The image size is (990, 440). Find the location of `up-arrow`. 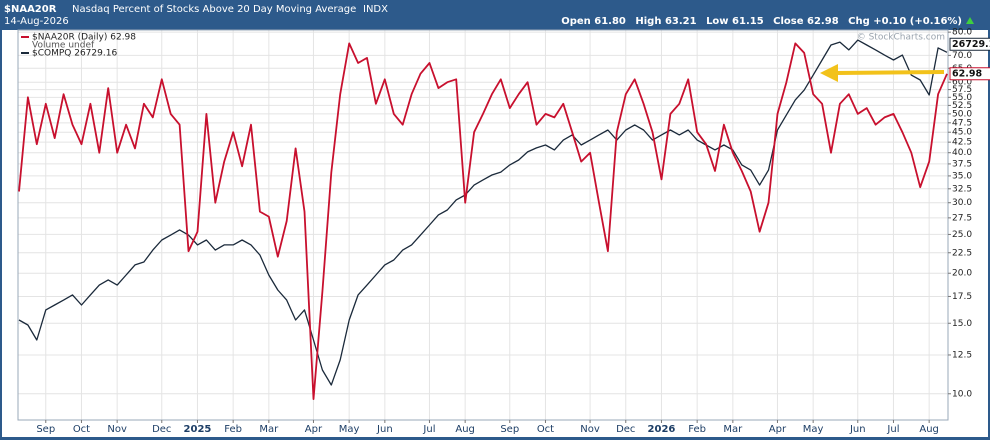

up-arrow is located at coordinates (970, 20).